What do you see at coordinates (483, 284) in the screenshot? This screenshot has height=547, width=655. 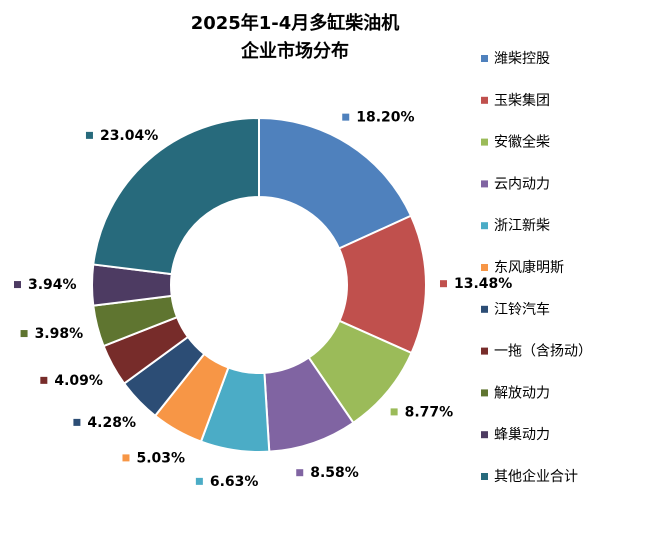 I see `data-label: 13.48%` at bounding box center [483, 284].